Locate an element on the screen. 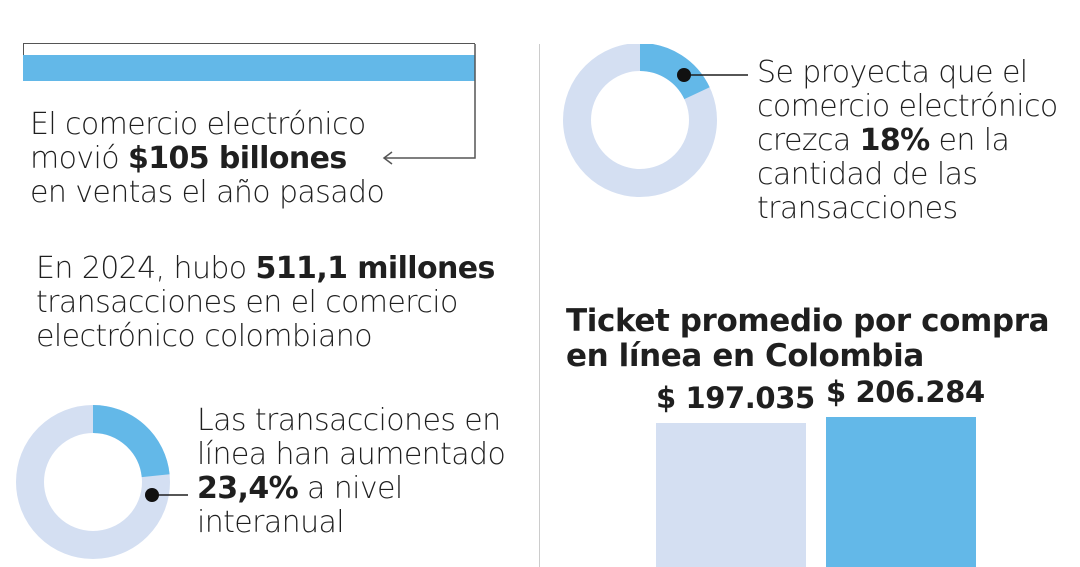 This screenshot has height=567, width=1080. ecommerce-amount: $105 billones is located at coordinates (237, 158).